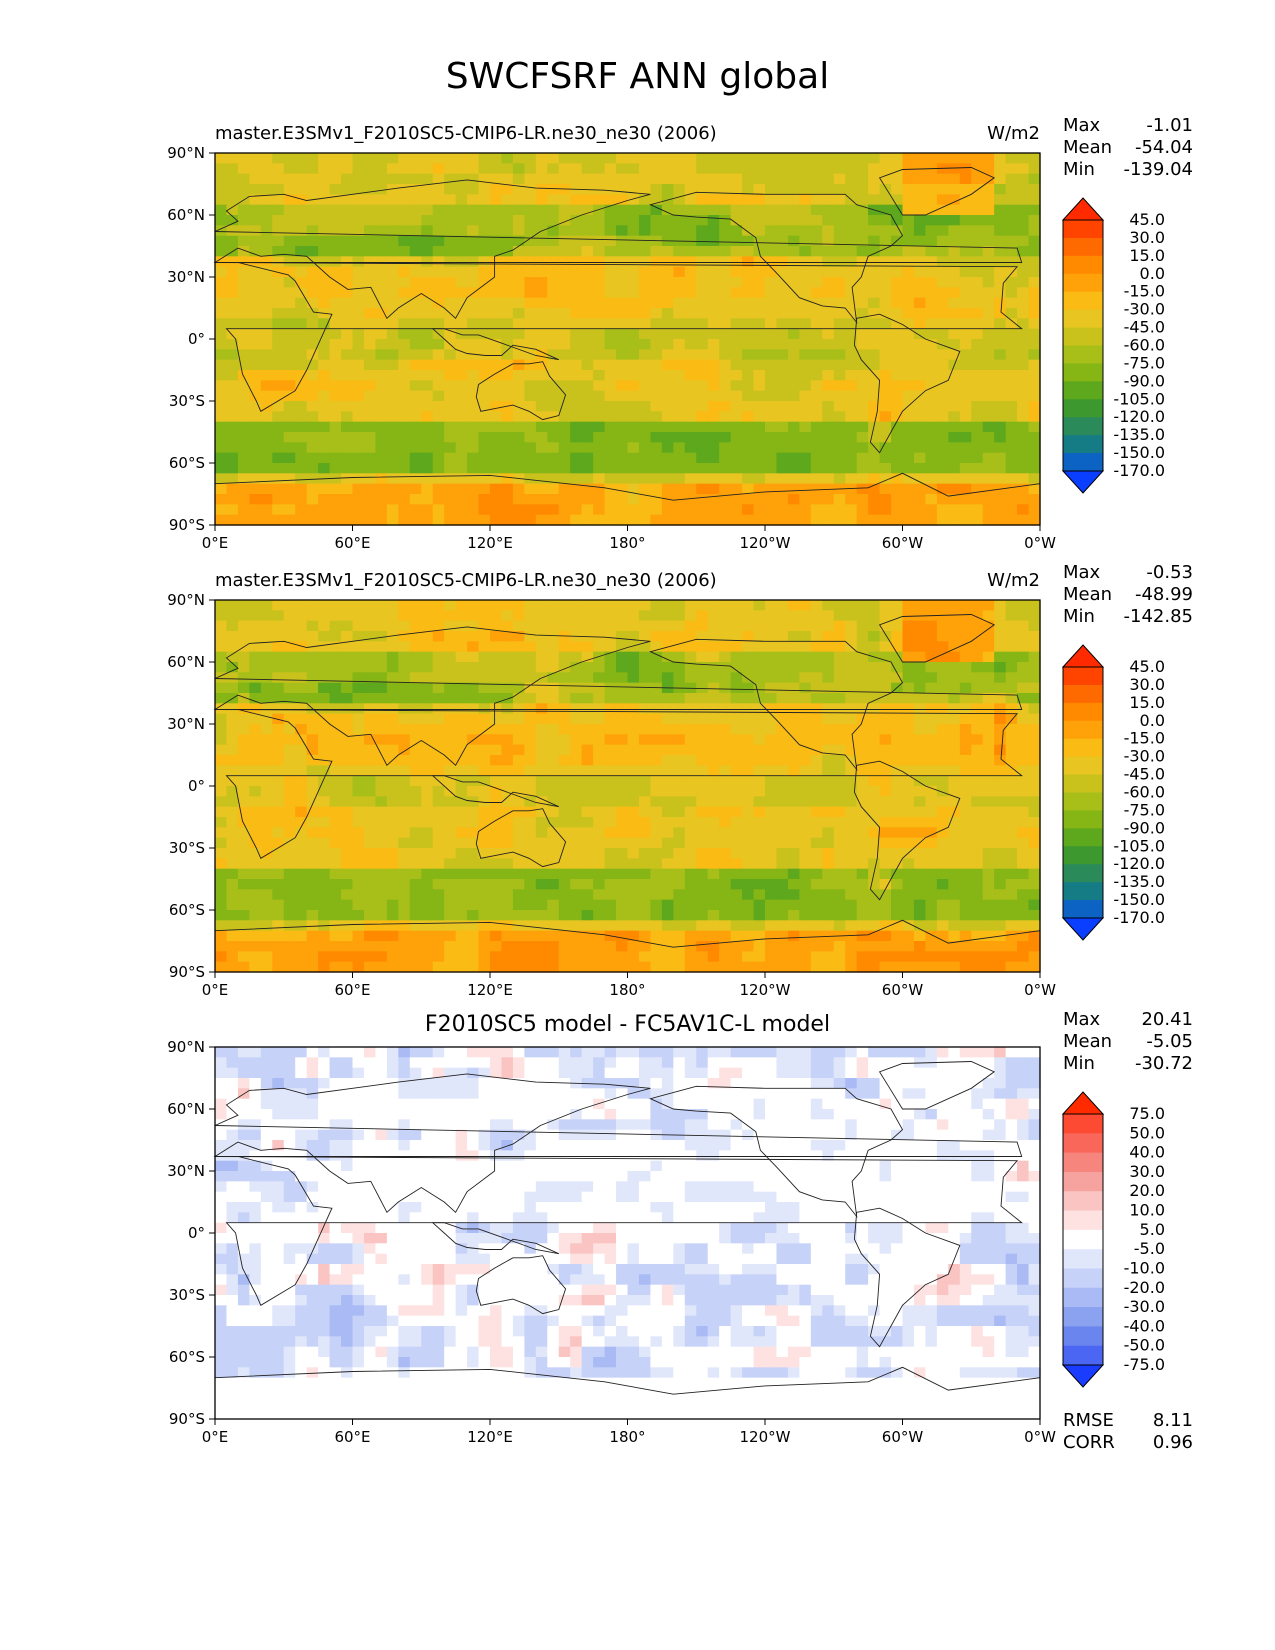  I want to click on colorbar-label: 30.0, so click(1147, 237).